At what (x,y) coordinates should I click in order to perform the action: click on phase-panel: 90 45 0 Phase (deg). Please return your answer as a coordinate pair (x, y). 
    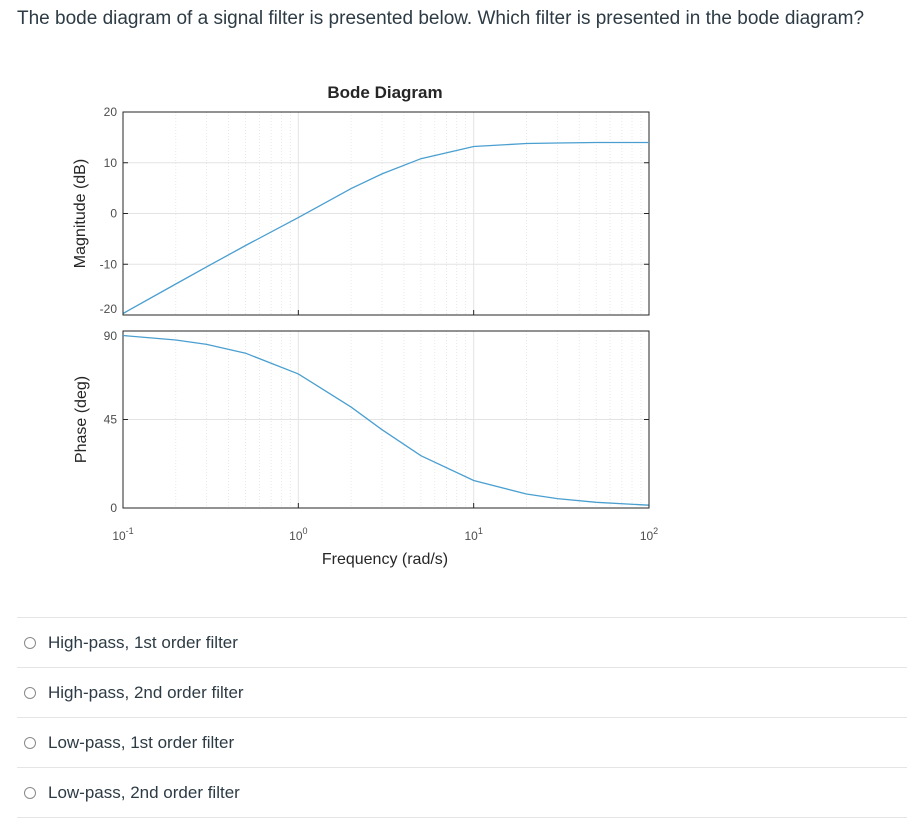
    Looking at the image, I should click on (361, 422).